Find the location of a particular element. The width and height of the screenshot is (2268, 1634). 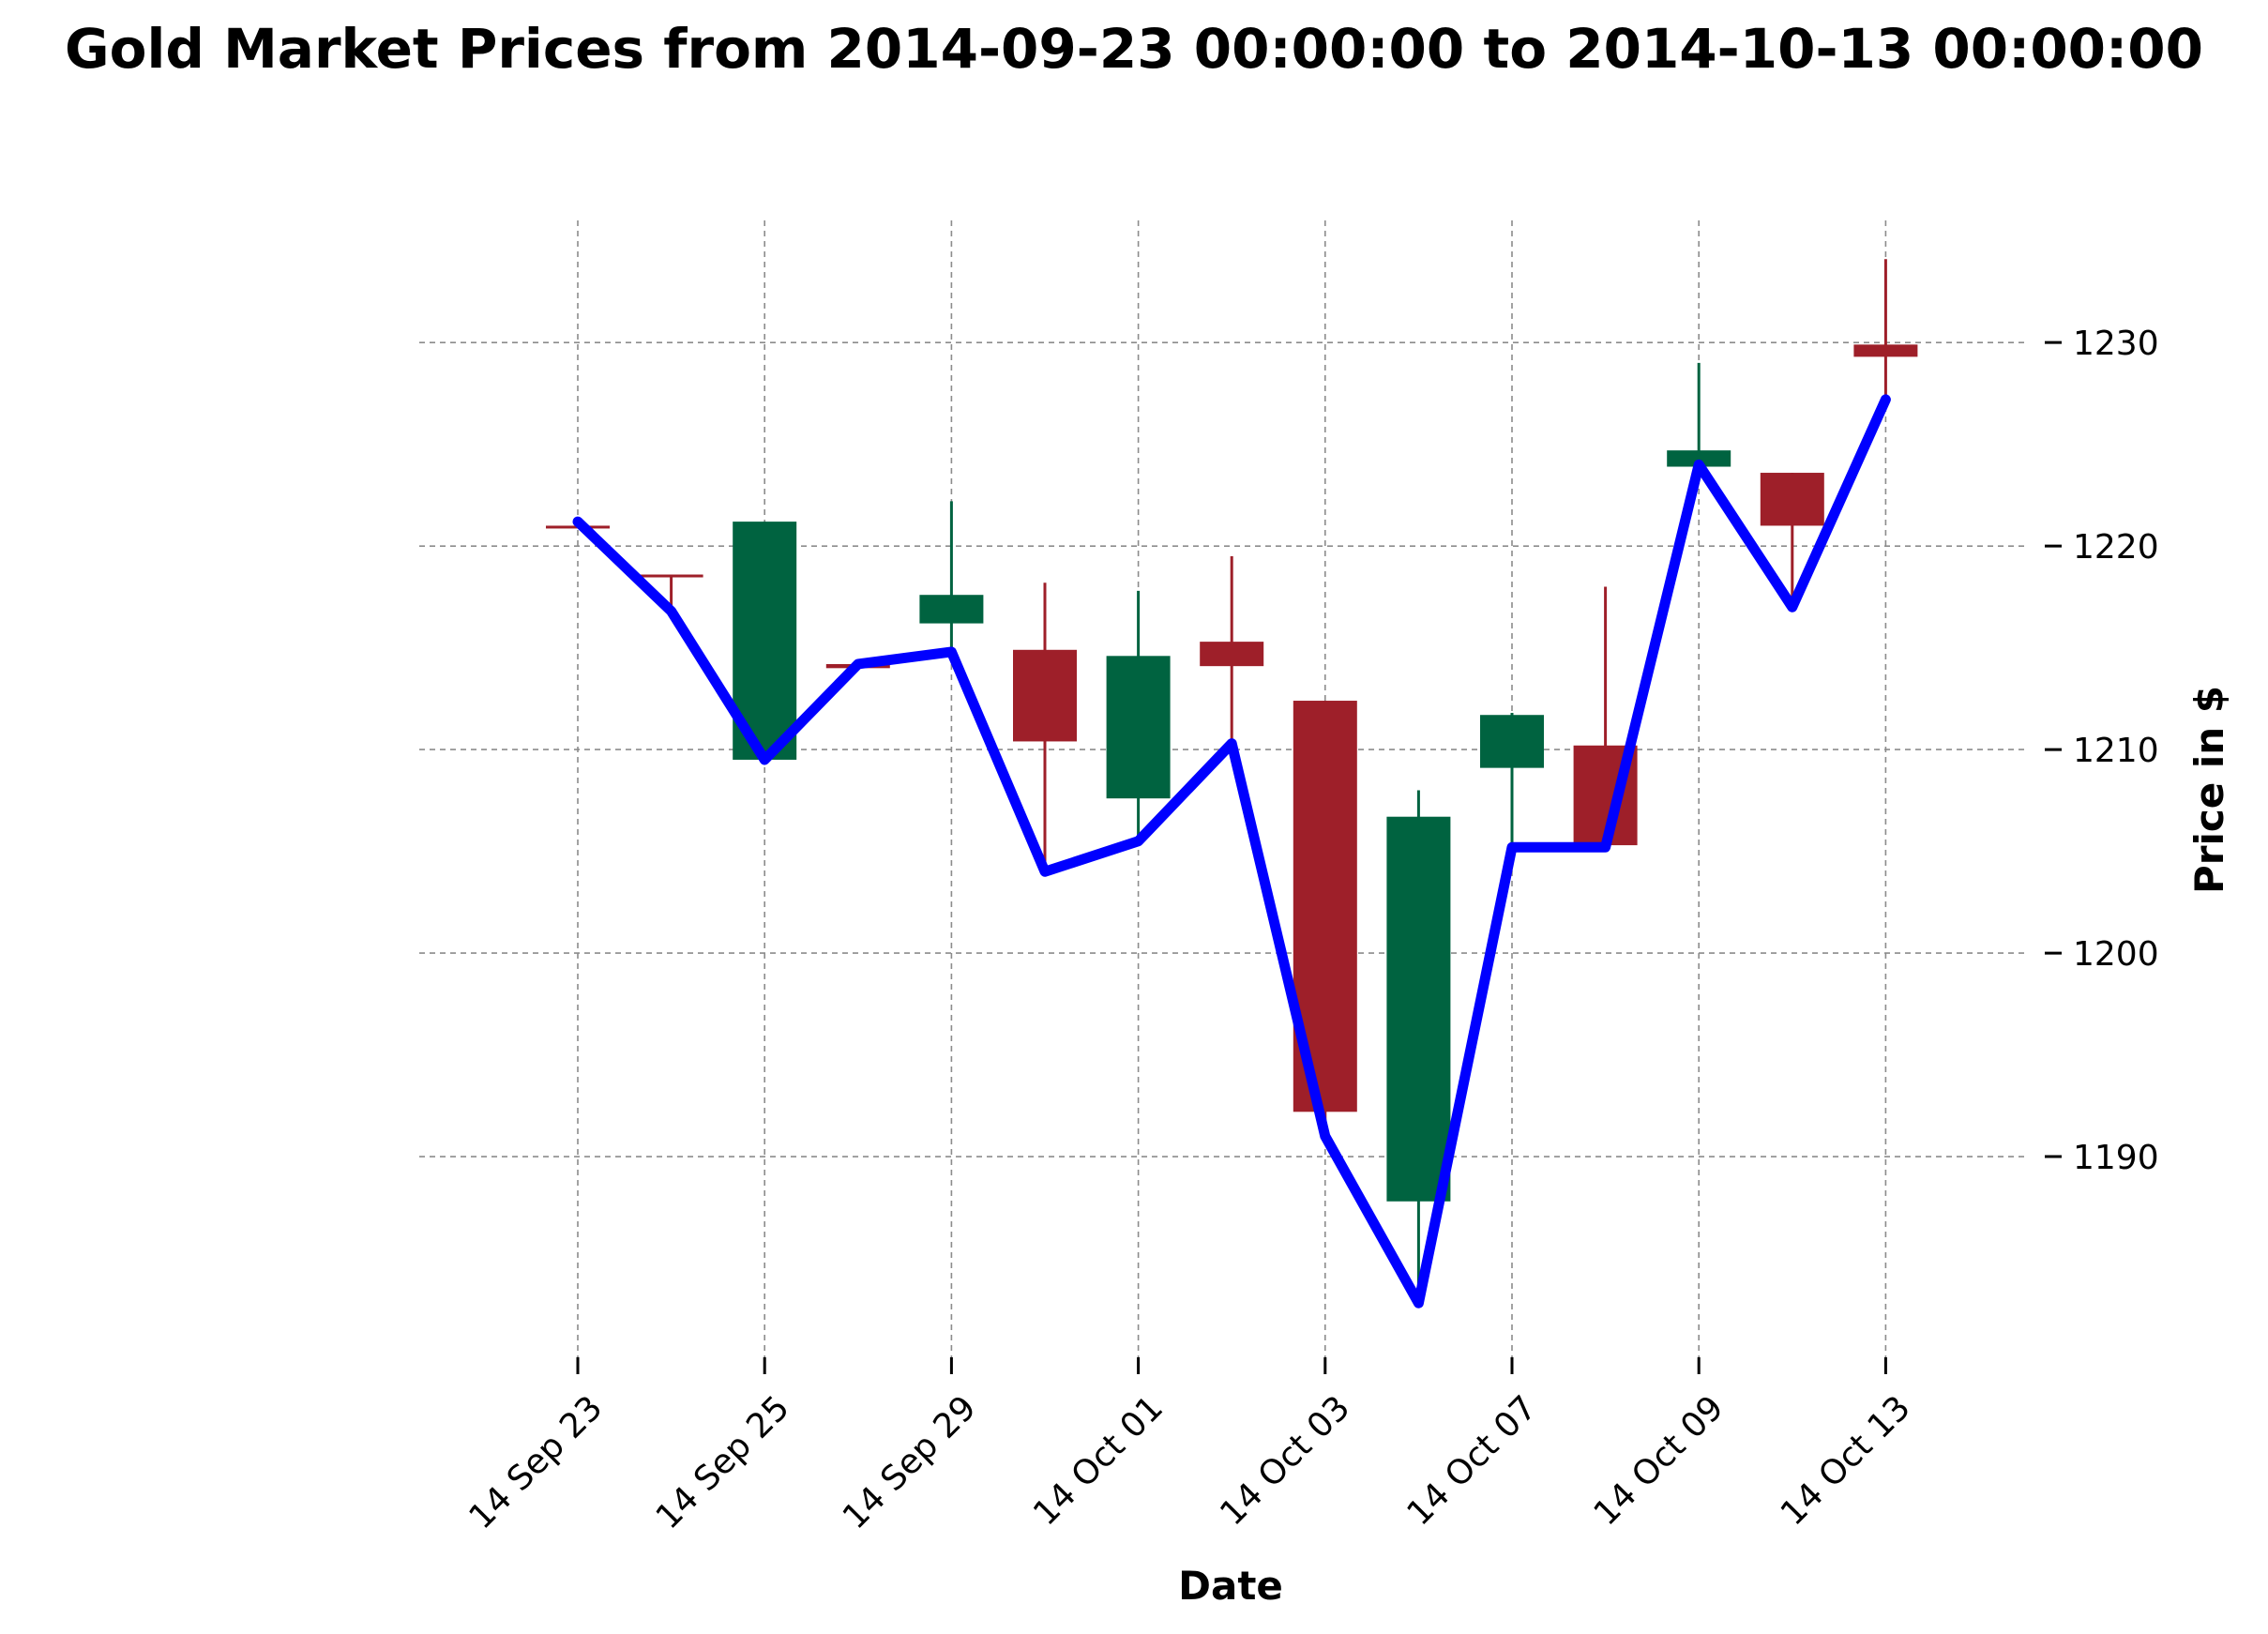

y-tick-label: 1220 is located at coordinates (2116, 547).